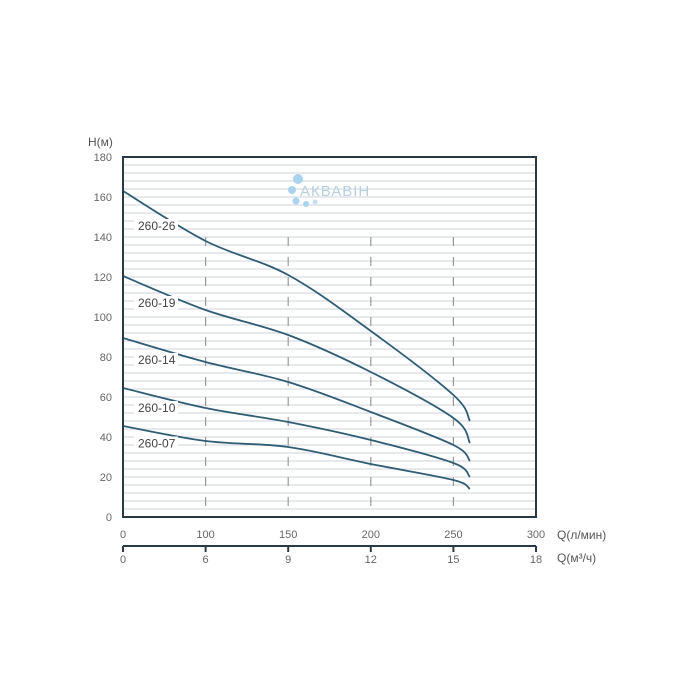  I want to click on y-tick-label: 0, so click(109, 518).